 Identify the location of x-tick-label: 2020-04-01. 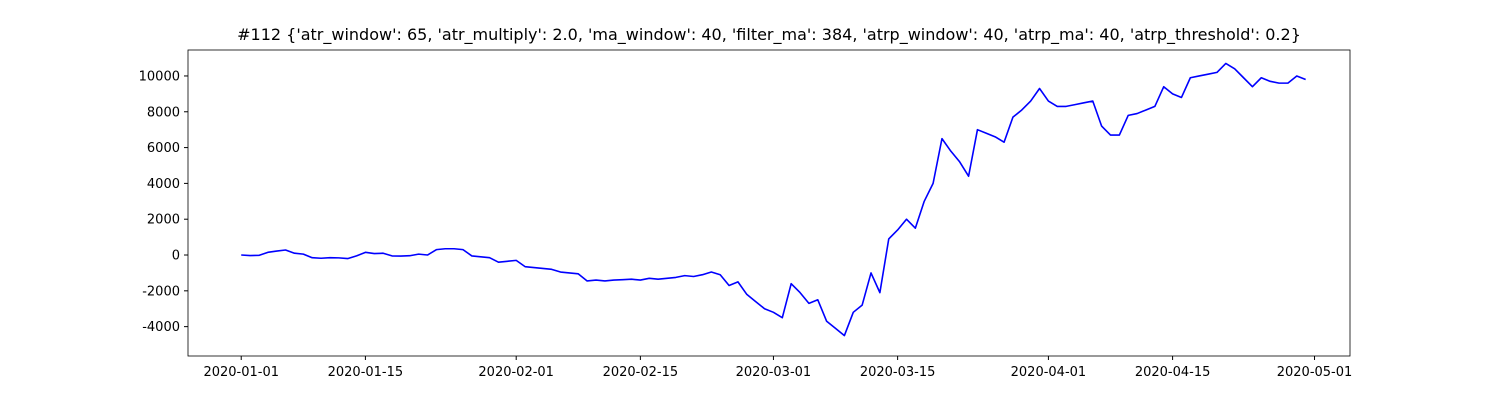
(1049, 372).